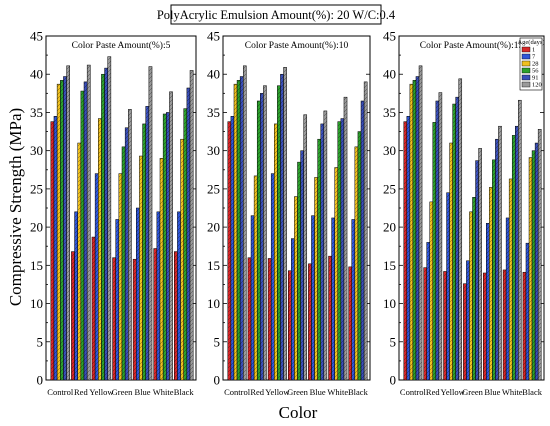  I want to click on y-tick-label: 0, so click(217, 380).